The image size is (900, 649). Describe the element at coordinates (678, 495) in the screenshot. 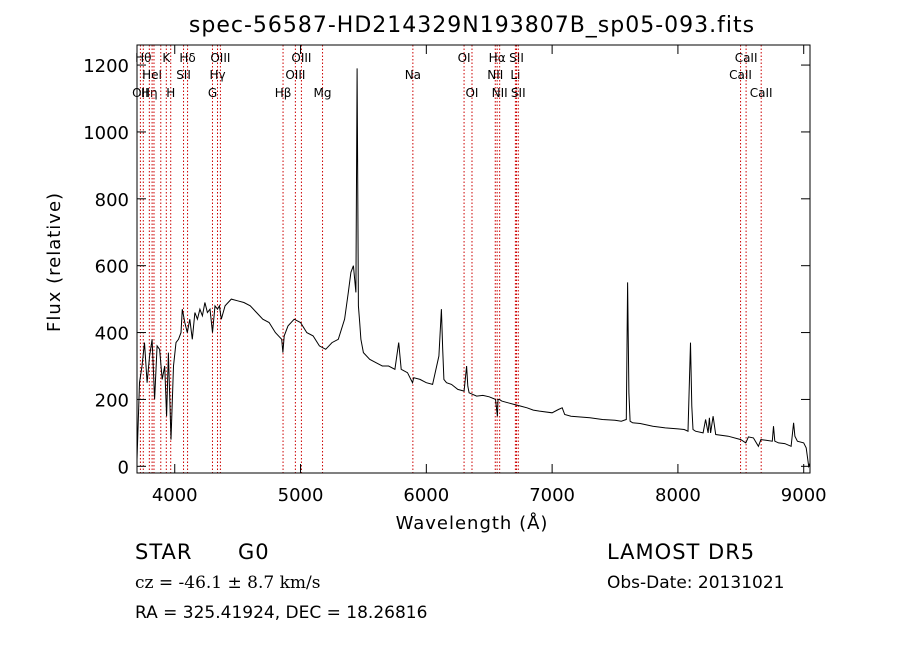

I see `x-tick-label: 8000` at that location.